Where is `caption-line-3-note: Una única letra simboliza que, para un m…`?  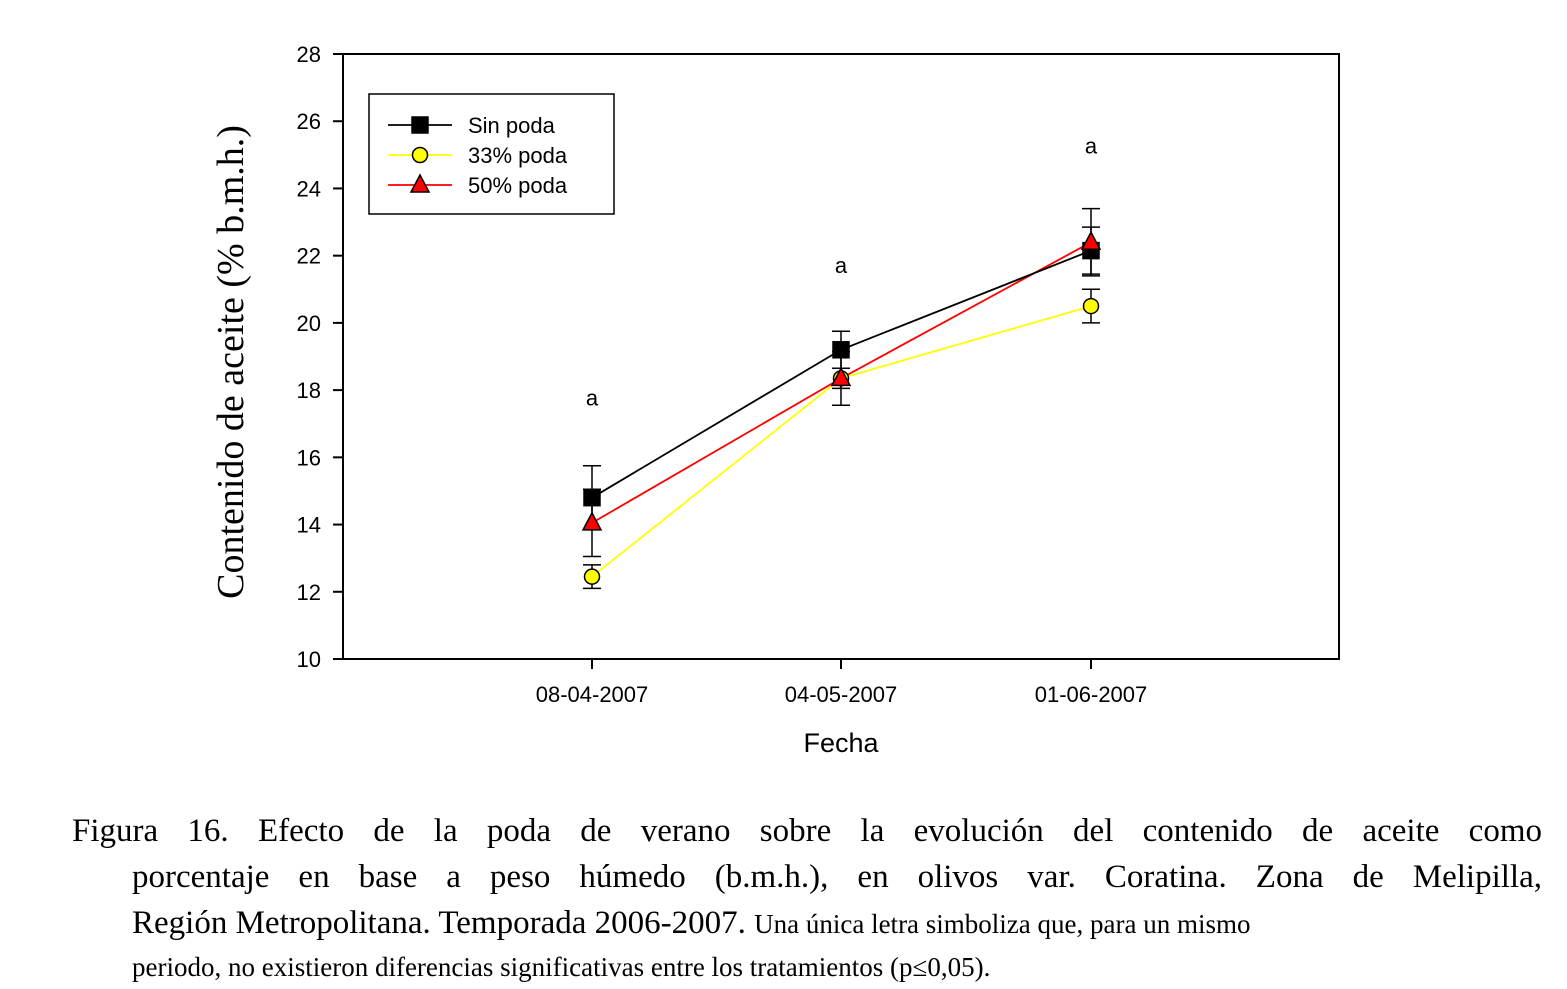 caption-line-3-note: Una única letra simboliza que, para un m… is located at coordinates (1002, 924).